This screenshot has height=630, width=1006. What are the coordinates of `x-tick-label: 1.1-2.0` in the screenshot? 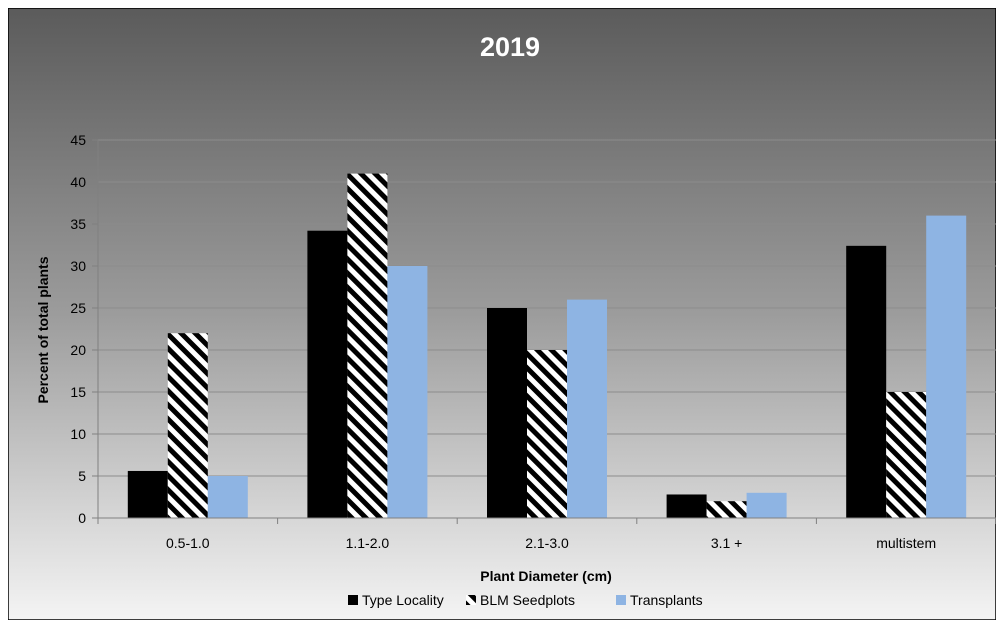 It's located at (368, 543).